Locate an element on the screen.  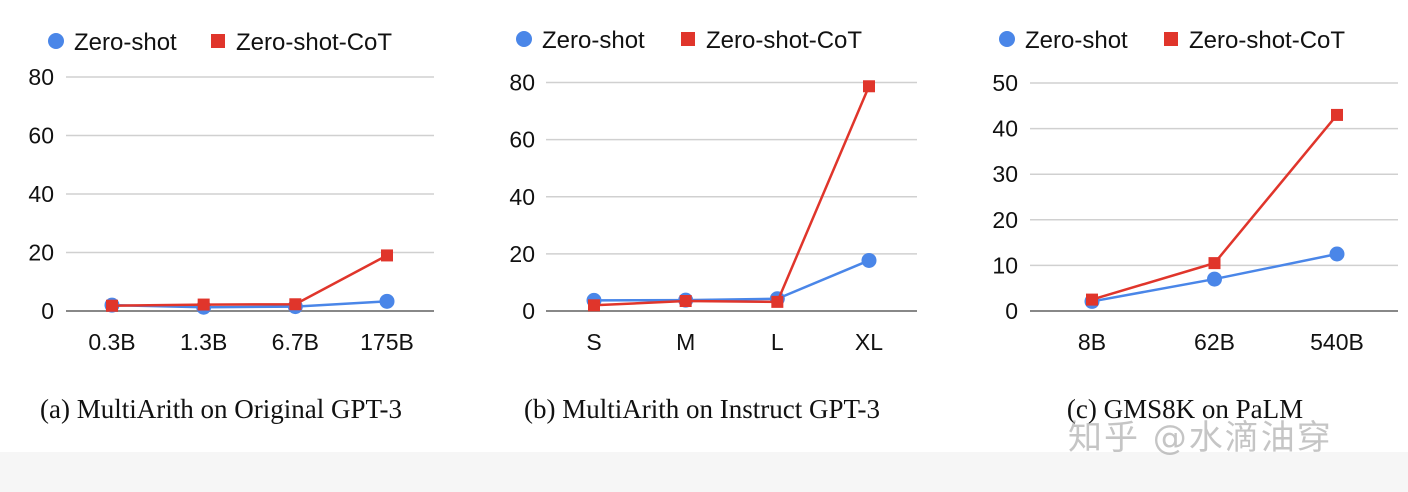
caption-a: (a) MultiArith on Original GPT-3 is located at coordinates (221, 409).